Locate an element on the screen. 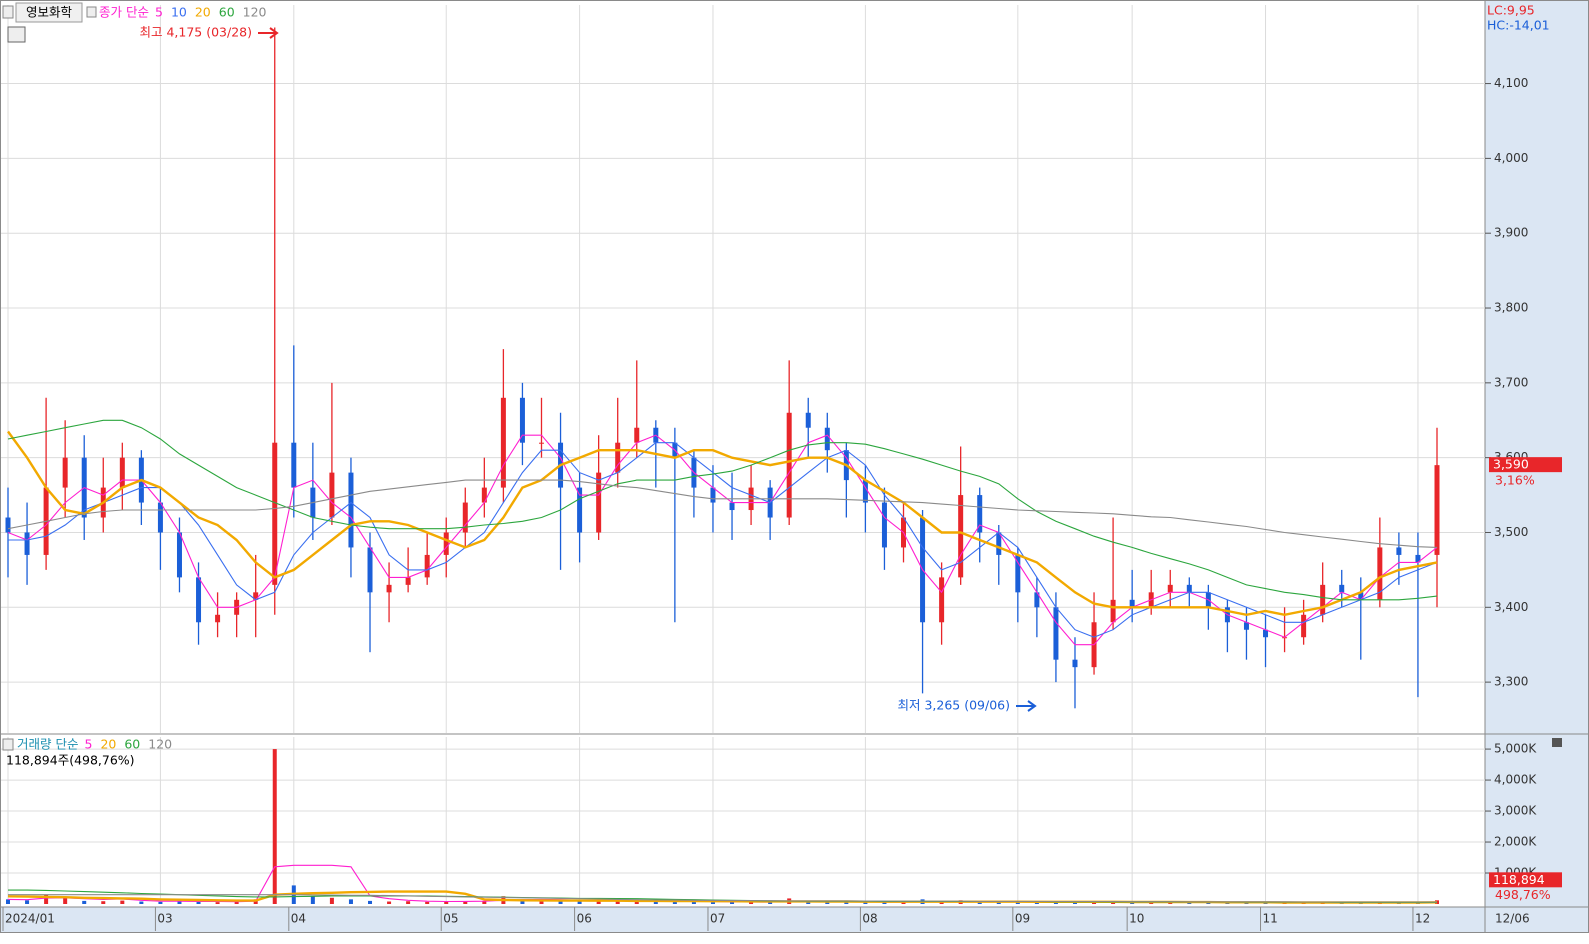 The width and height of the screenshot is (1589, 944). y-tick-label: 3,300 is located at coordinates (1511, 682).